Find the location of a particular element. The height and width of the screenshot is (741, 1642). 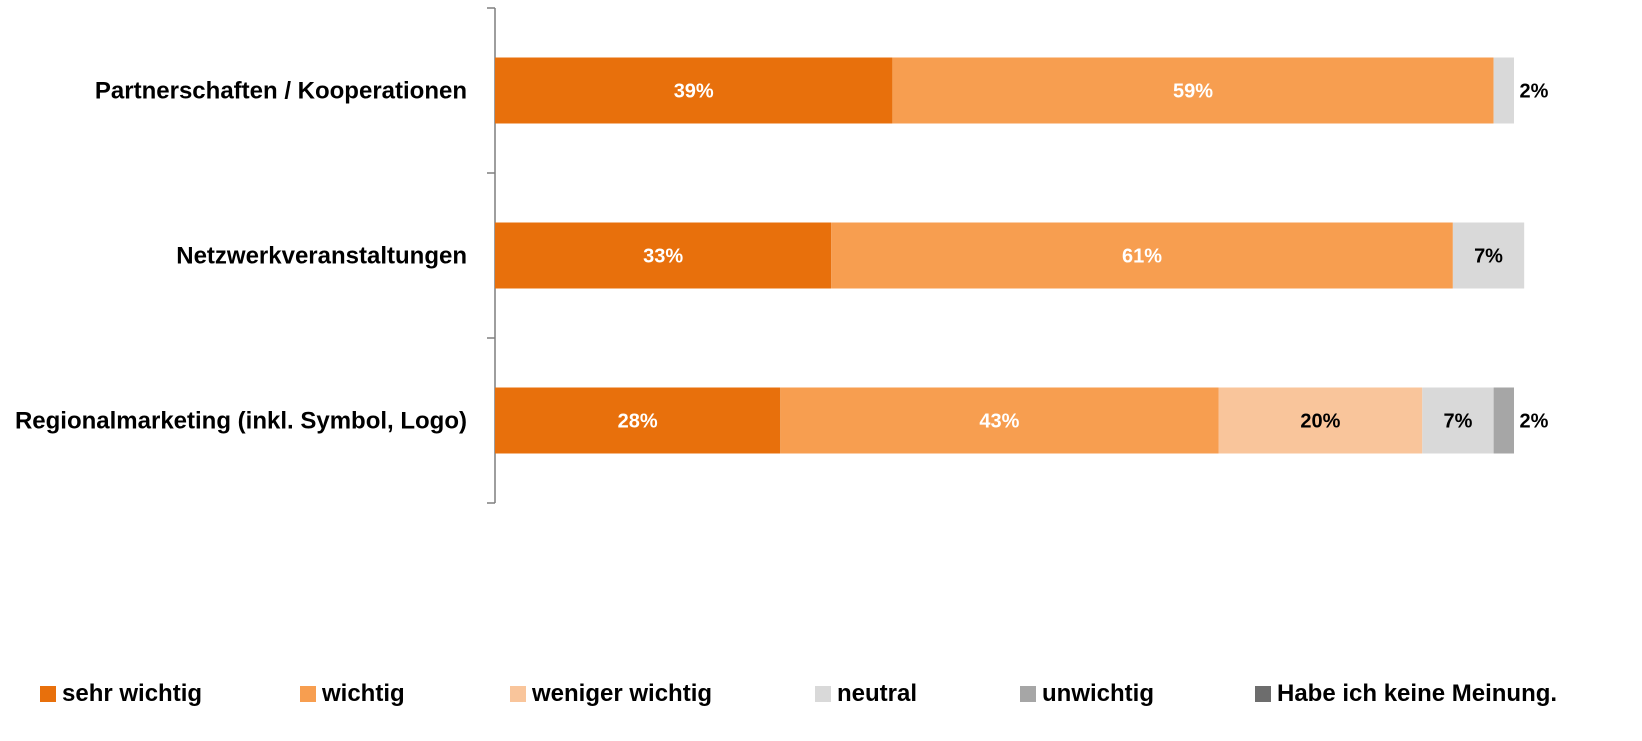

legend-item: Habe ich keine Meinung. is located at coordinates (1406, 694).